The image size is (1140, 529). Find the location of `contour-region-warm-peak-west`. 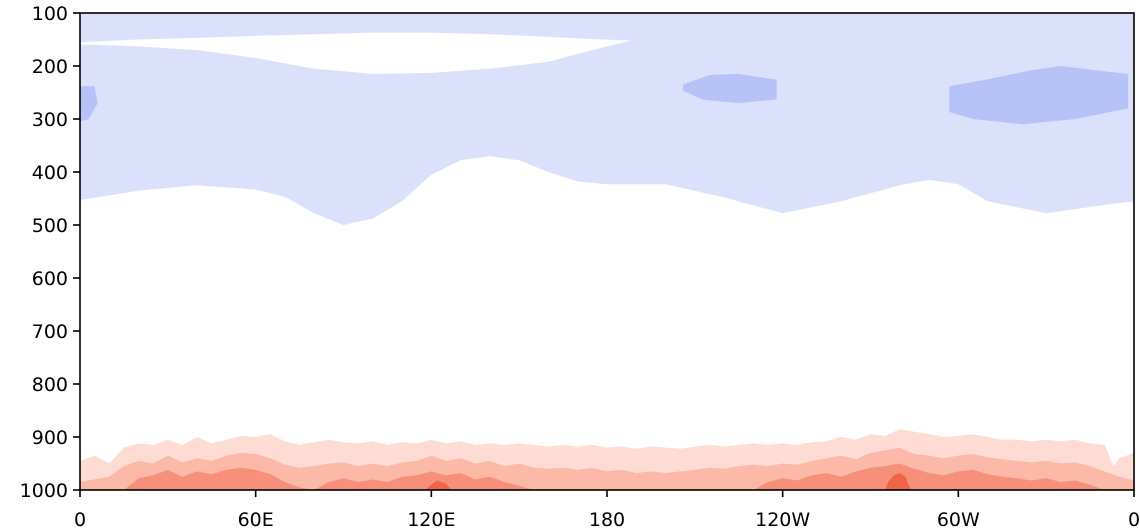

contour-region-warm-peak-west is located at coordinates (898, 481).